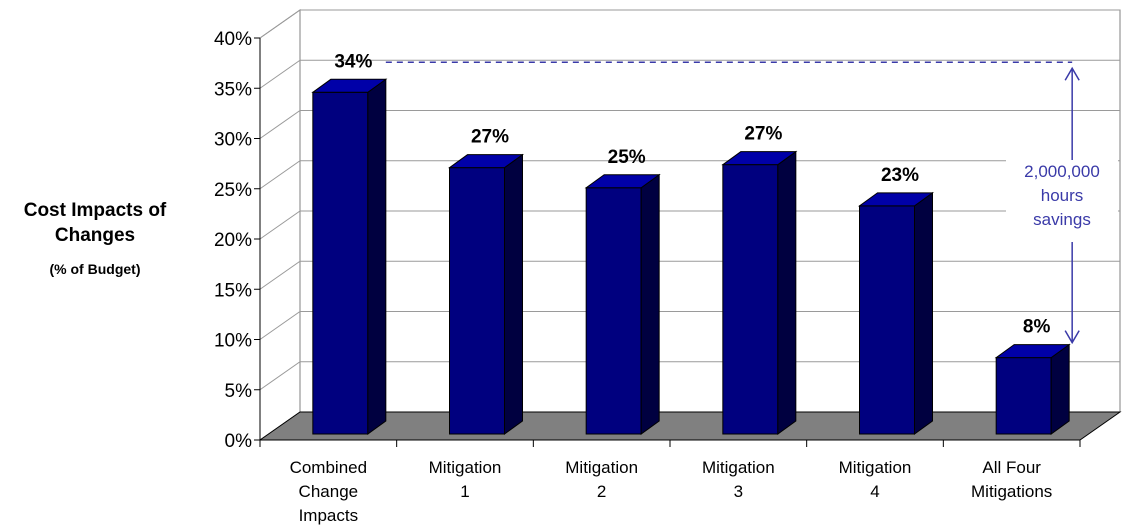  What do you see at coordinates (738, 480) in the screenshot?
I see `x-tick-label: Mitigation 3` at bounding box center [738, 480].